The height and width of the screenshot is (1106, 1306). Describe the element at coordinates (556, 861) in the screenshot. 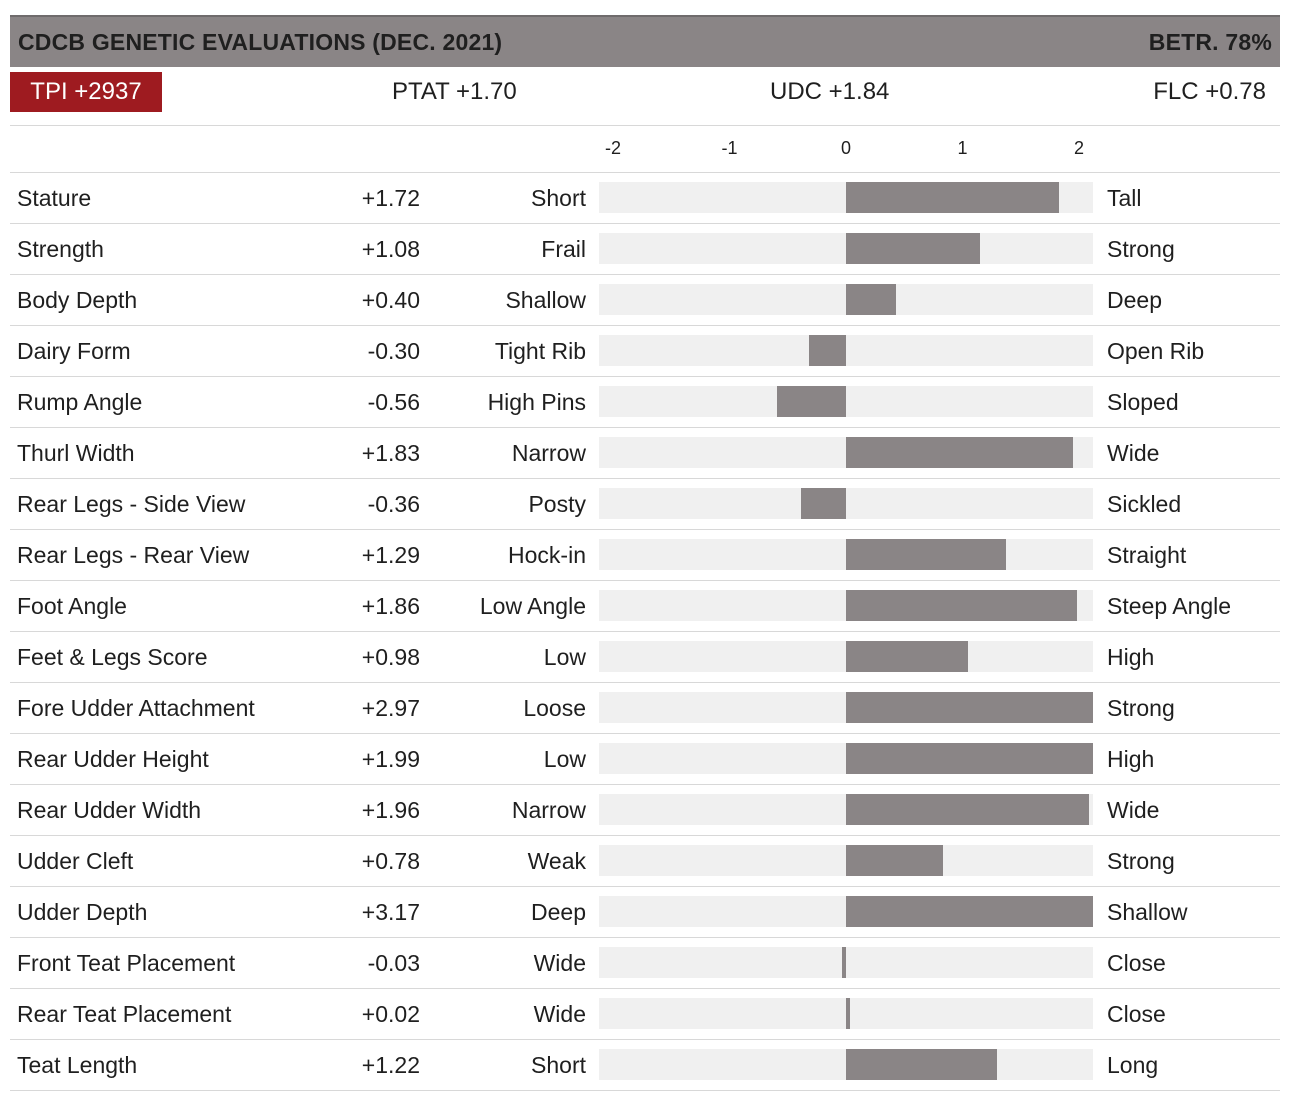

I see `trait-low-label: Weak` at that location.